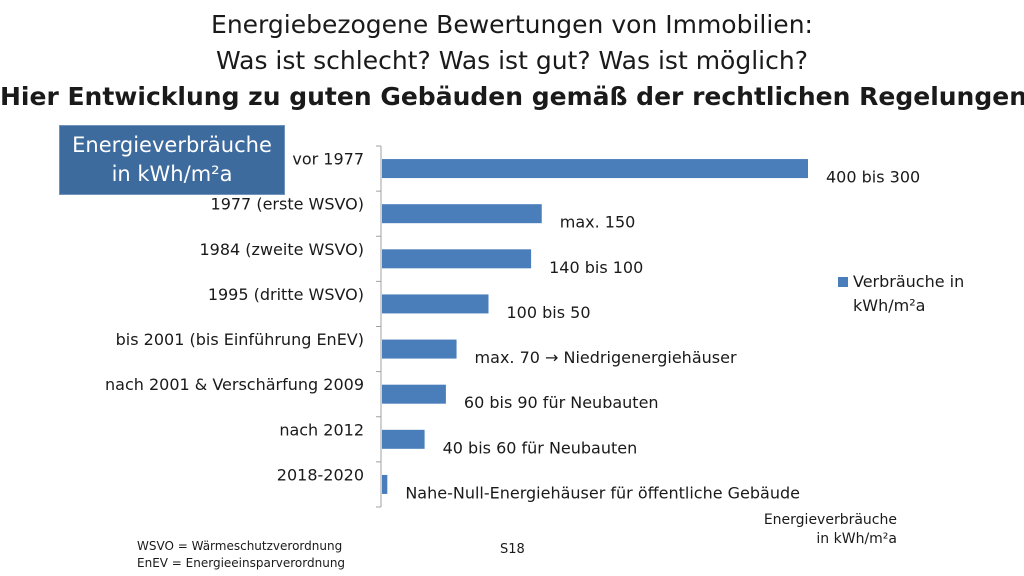  Describe the element at coordinates (172, 145) in the screenshot. I see `unit-badge-line-1: Energieverbräuche` at that location.